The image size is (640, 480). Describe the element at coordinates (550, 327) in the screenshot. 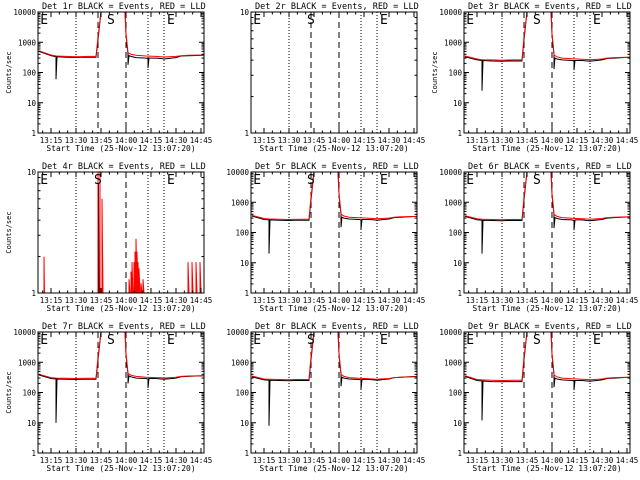

I see `panel-title: Det 9r BLACK = Events, RED = LLD` at that location.